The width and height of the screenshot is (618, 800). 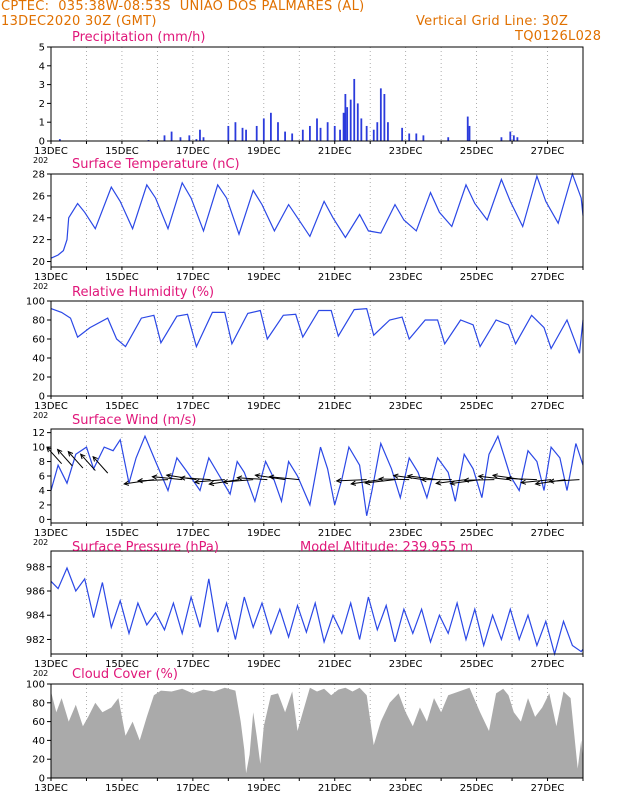 What do you see at coordinates (406, 406) in the screenshot?
I see `rh-x-tick-label: 23DEC` at bounding box center [406, 406].